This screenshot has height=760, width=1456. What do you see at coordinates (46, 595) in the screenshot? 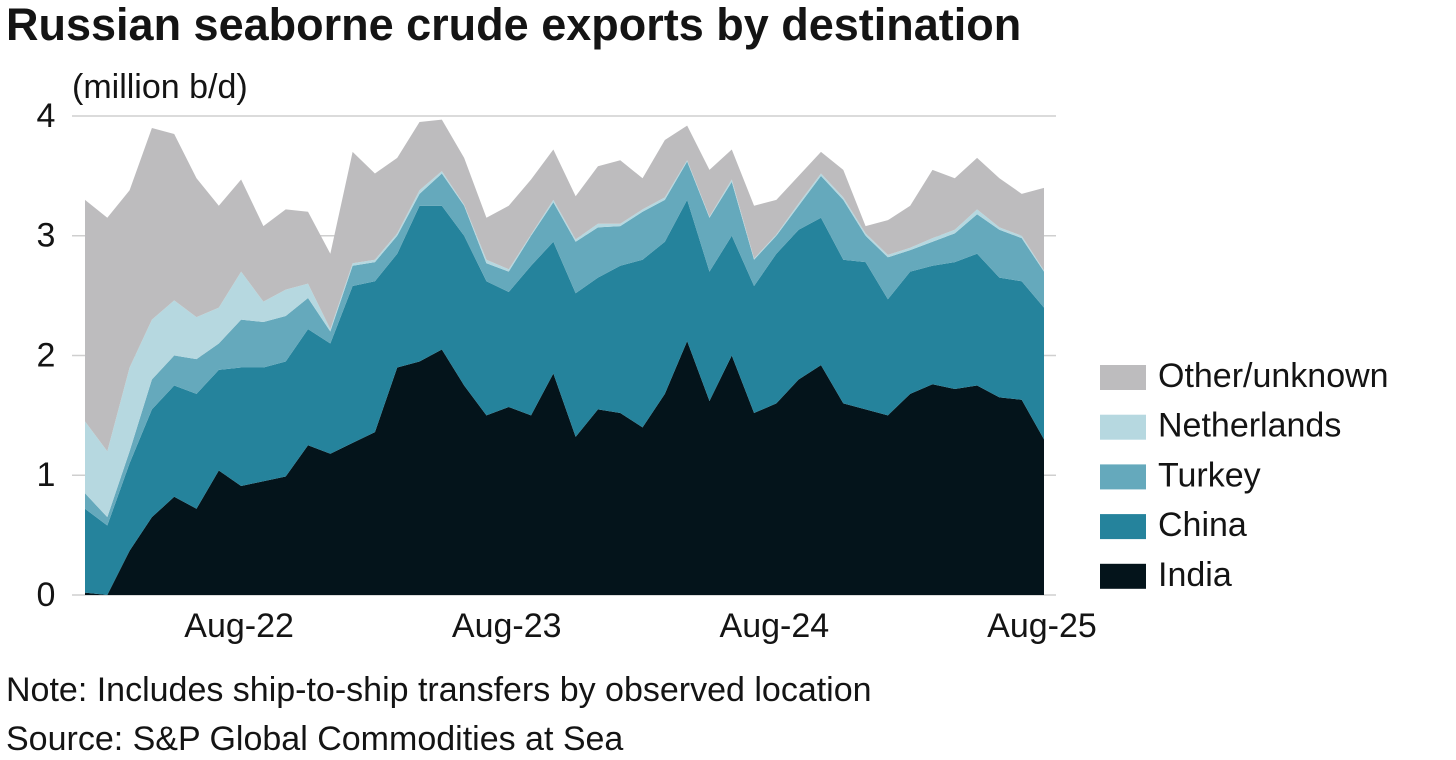
I see `y-tick-label: 0` at bounding box center [46, 595].